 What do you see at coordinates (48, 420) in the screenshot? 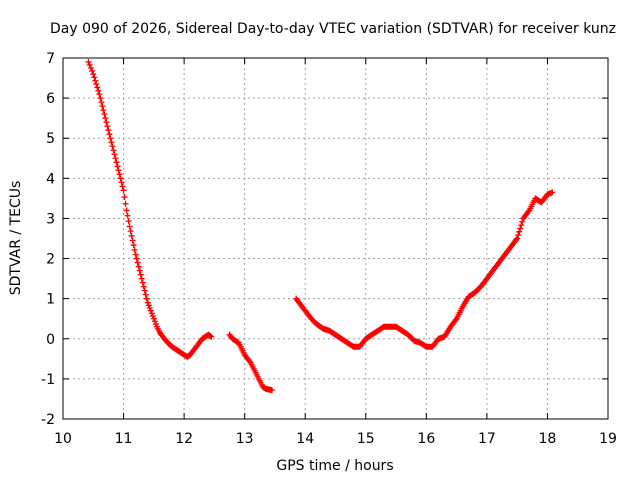
I see `y-tick-label: -2` at bounding box center [48, 420].